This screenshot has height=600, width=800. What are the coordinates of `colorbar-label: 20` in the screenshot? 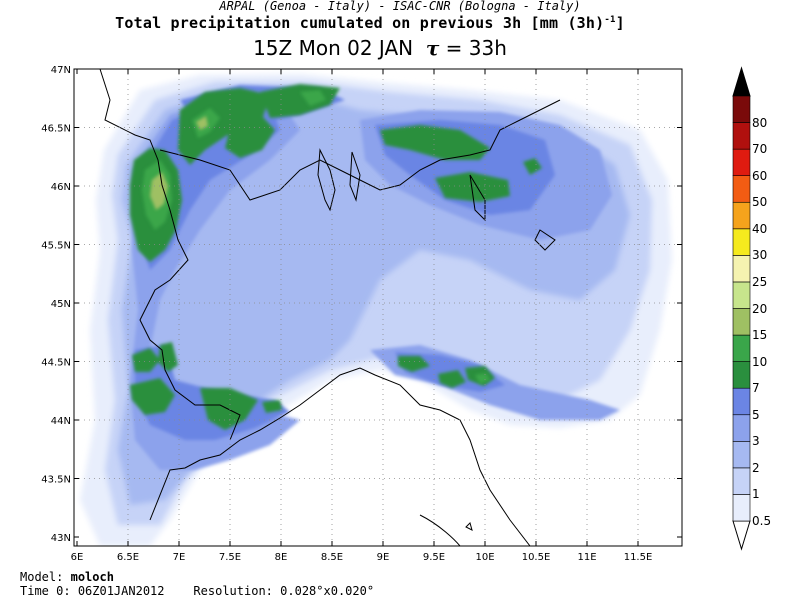 It's located at (760, 308).